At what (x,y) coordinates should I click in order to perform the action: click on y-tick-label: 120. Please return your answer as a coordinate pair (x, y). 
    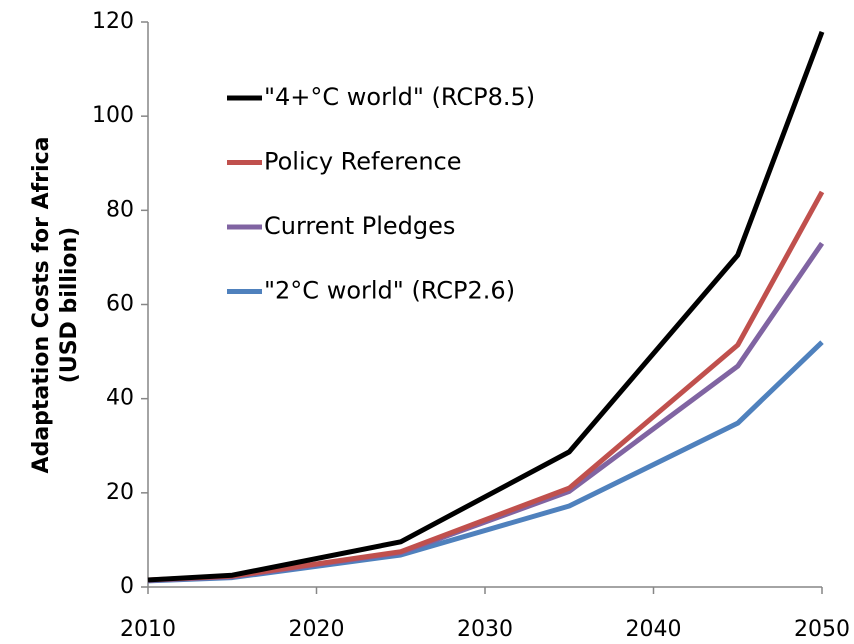
    Looking at the image, I should click on (113, 21).